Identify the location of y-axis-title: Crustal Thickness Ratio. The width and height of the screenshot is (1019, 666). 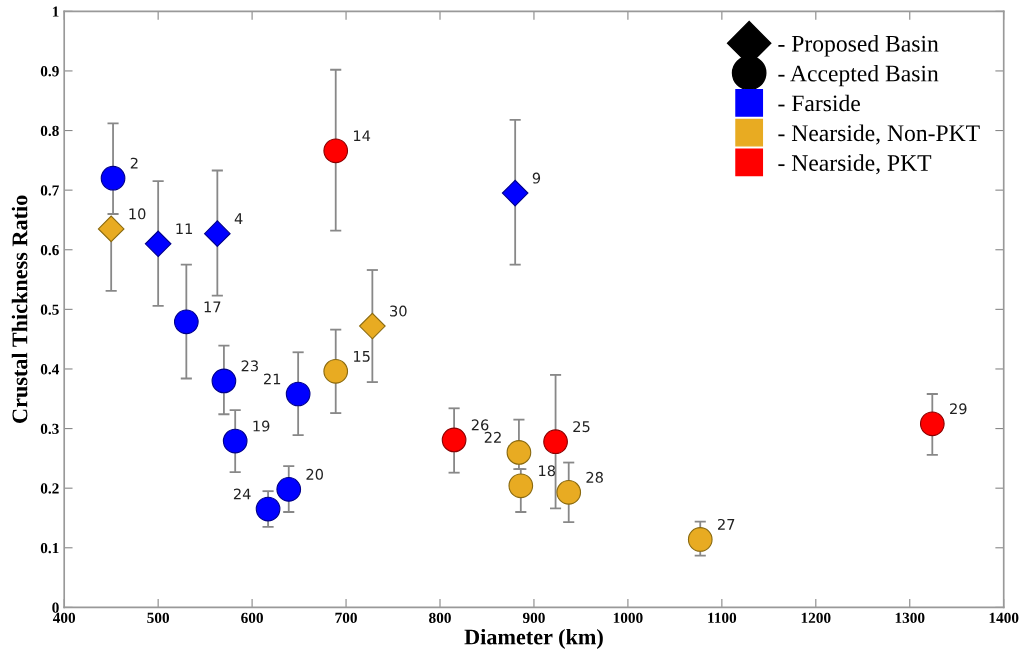
(19, 309).